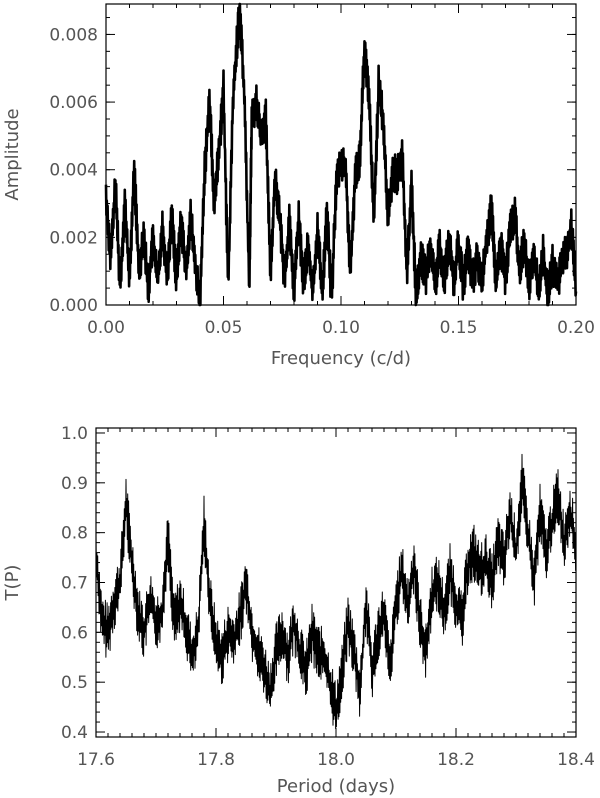  I want to click on x-tick-label: 0.10, so click(341, 328).